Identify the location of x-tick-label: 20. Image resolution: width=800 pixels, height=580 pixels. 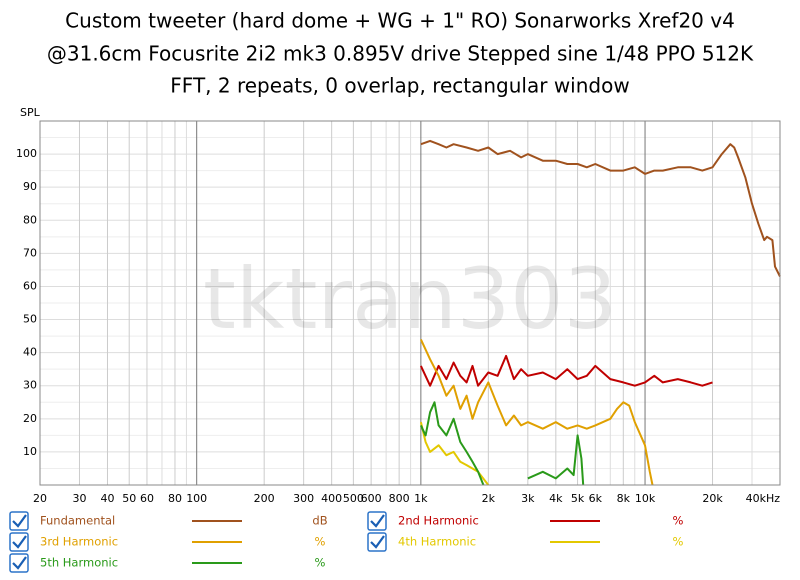
(40, 498).